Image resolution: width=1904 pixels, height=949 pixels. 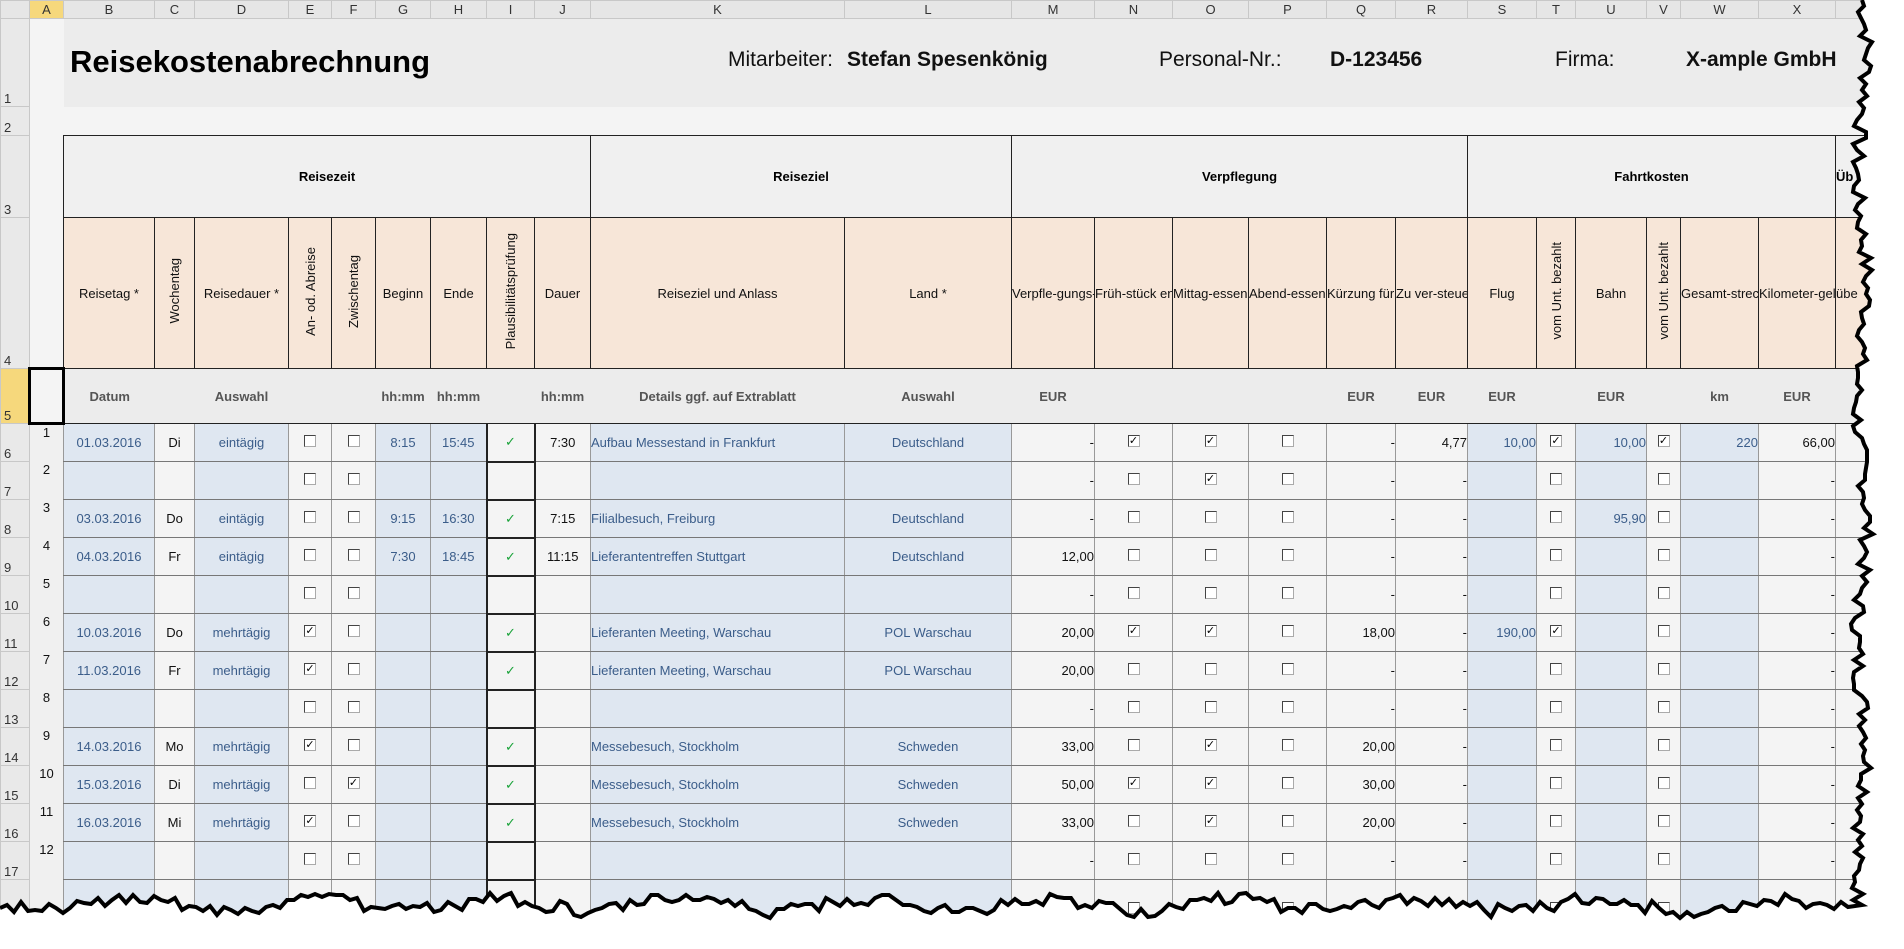 I want to click on date-cell: 11.03.2016, so click(x=109, y=670).